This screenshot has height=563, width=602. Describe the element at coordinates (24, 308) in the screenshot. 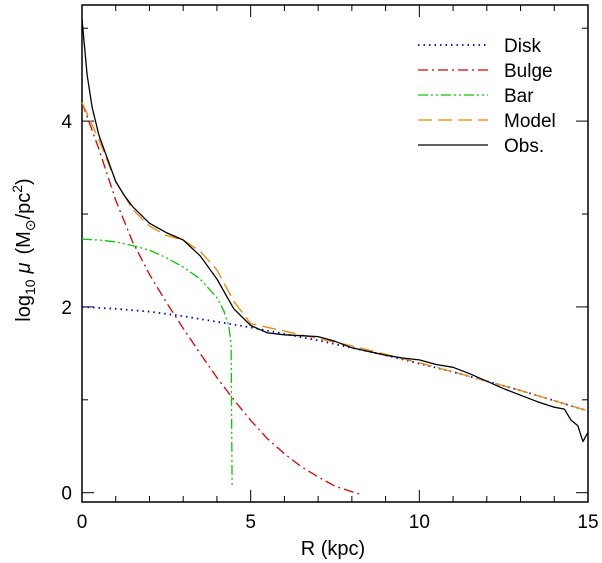

I see `y-label-log: log` at that location.